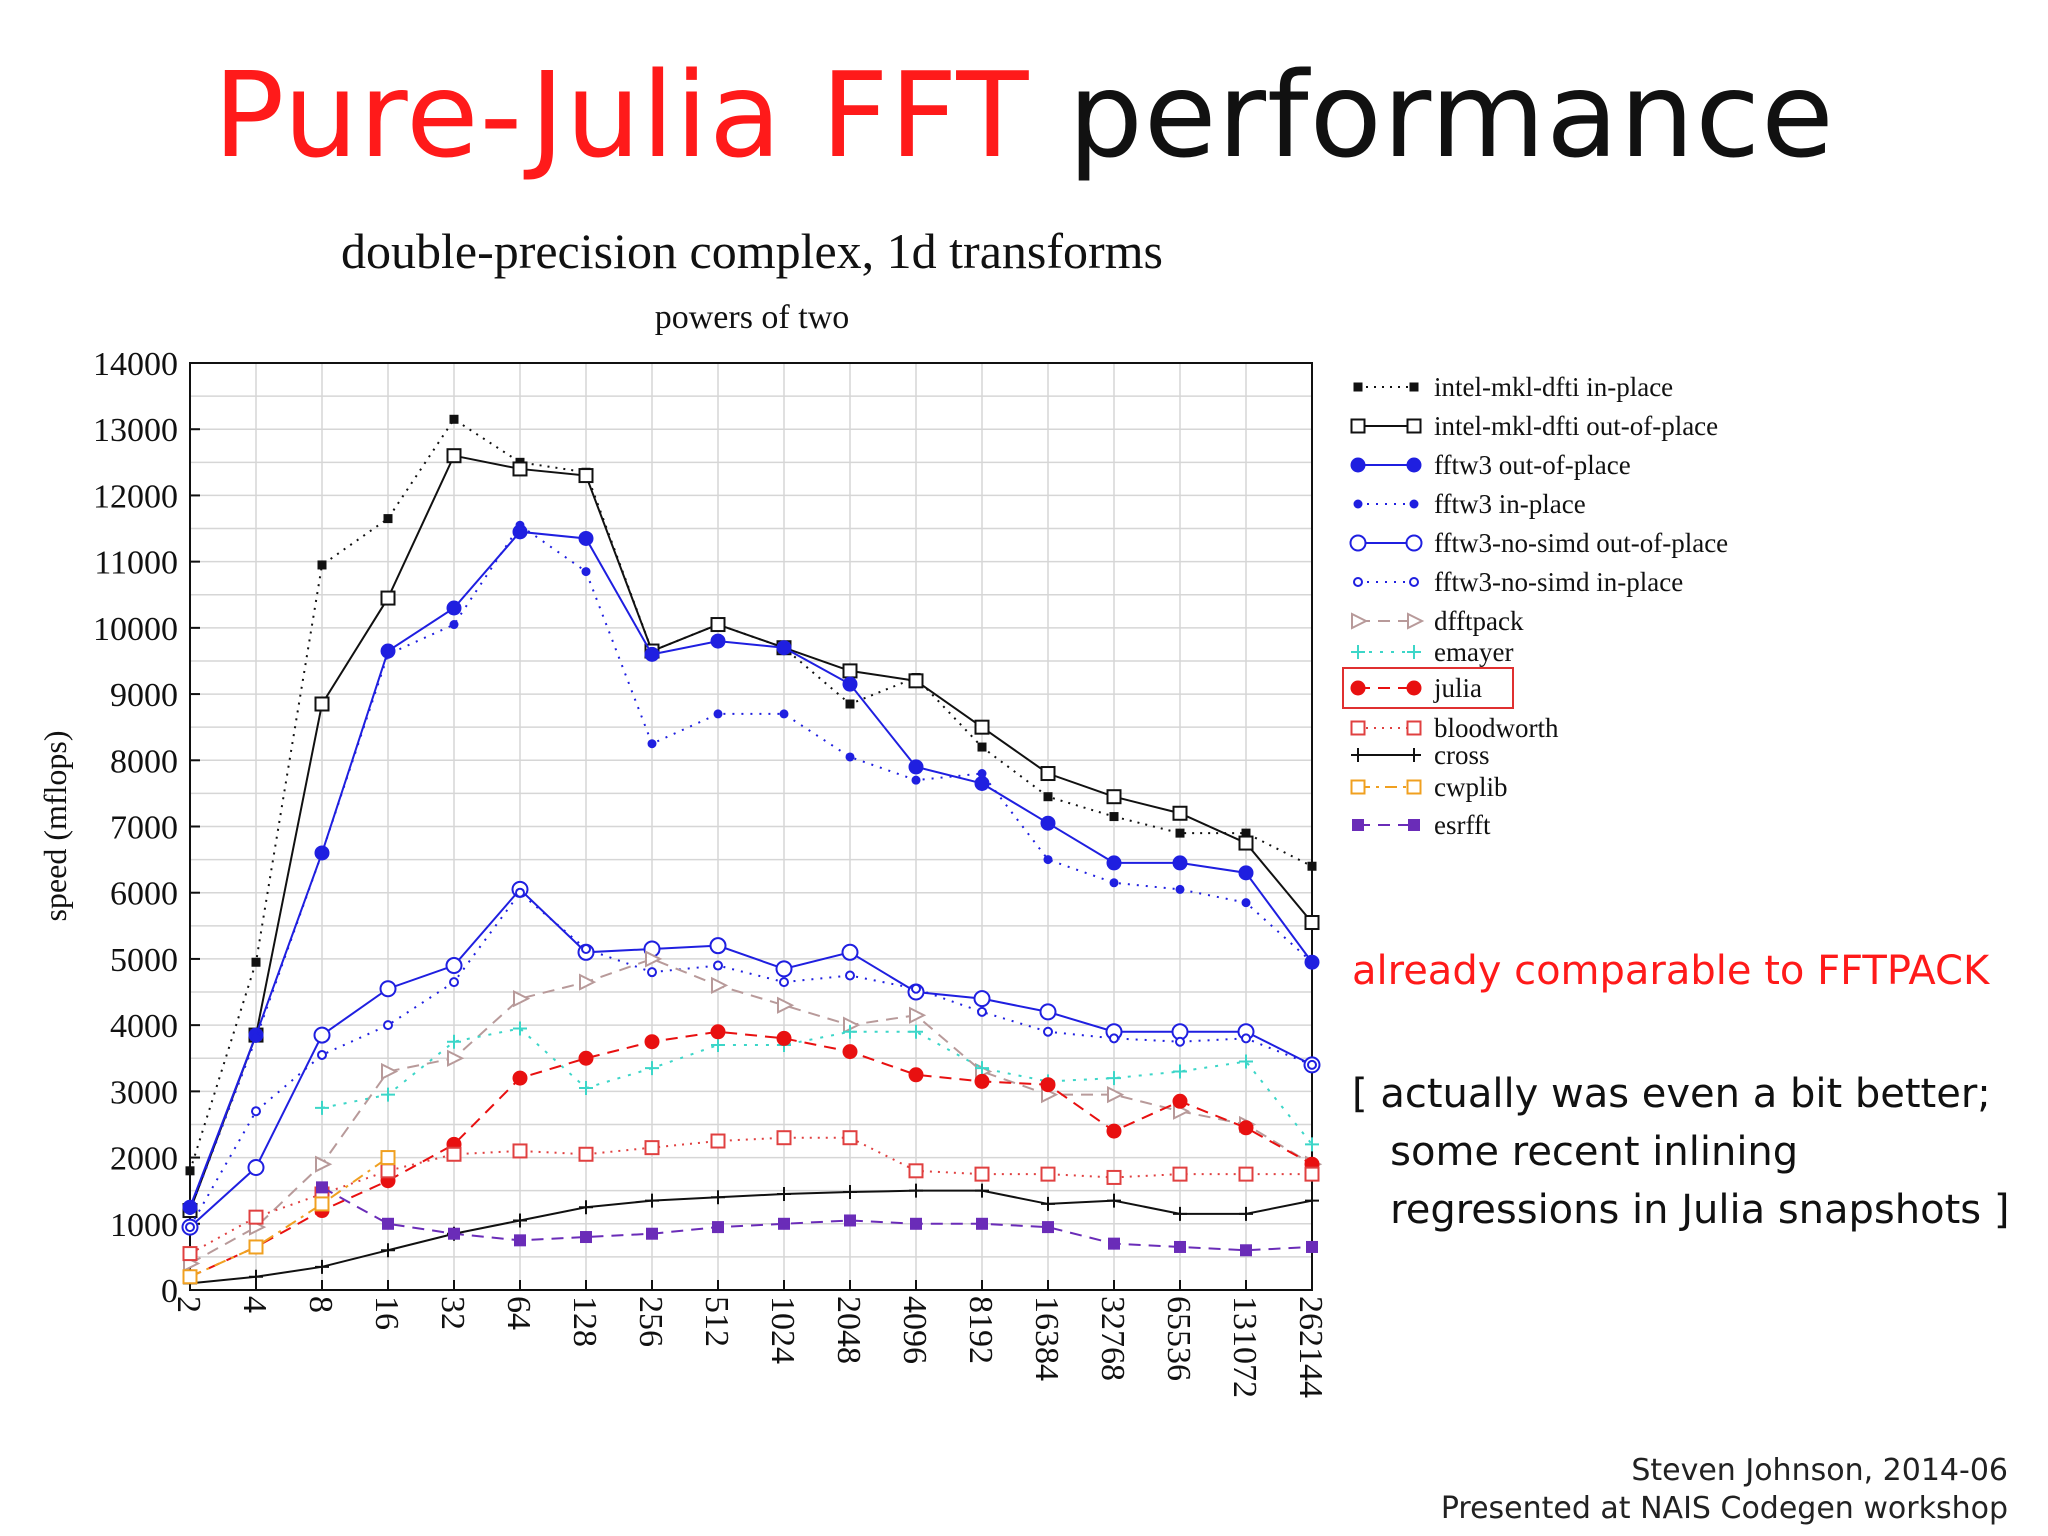  Describe the element at coordinates (621, 115) in the screenshot. I see `slide-title-red: Pure-Julia FFT` at that location.